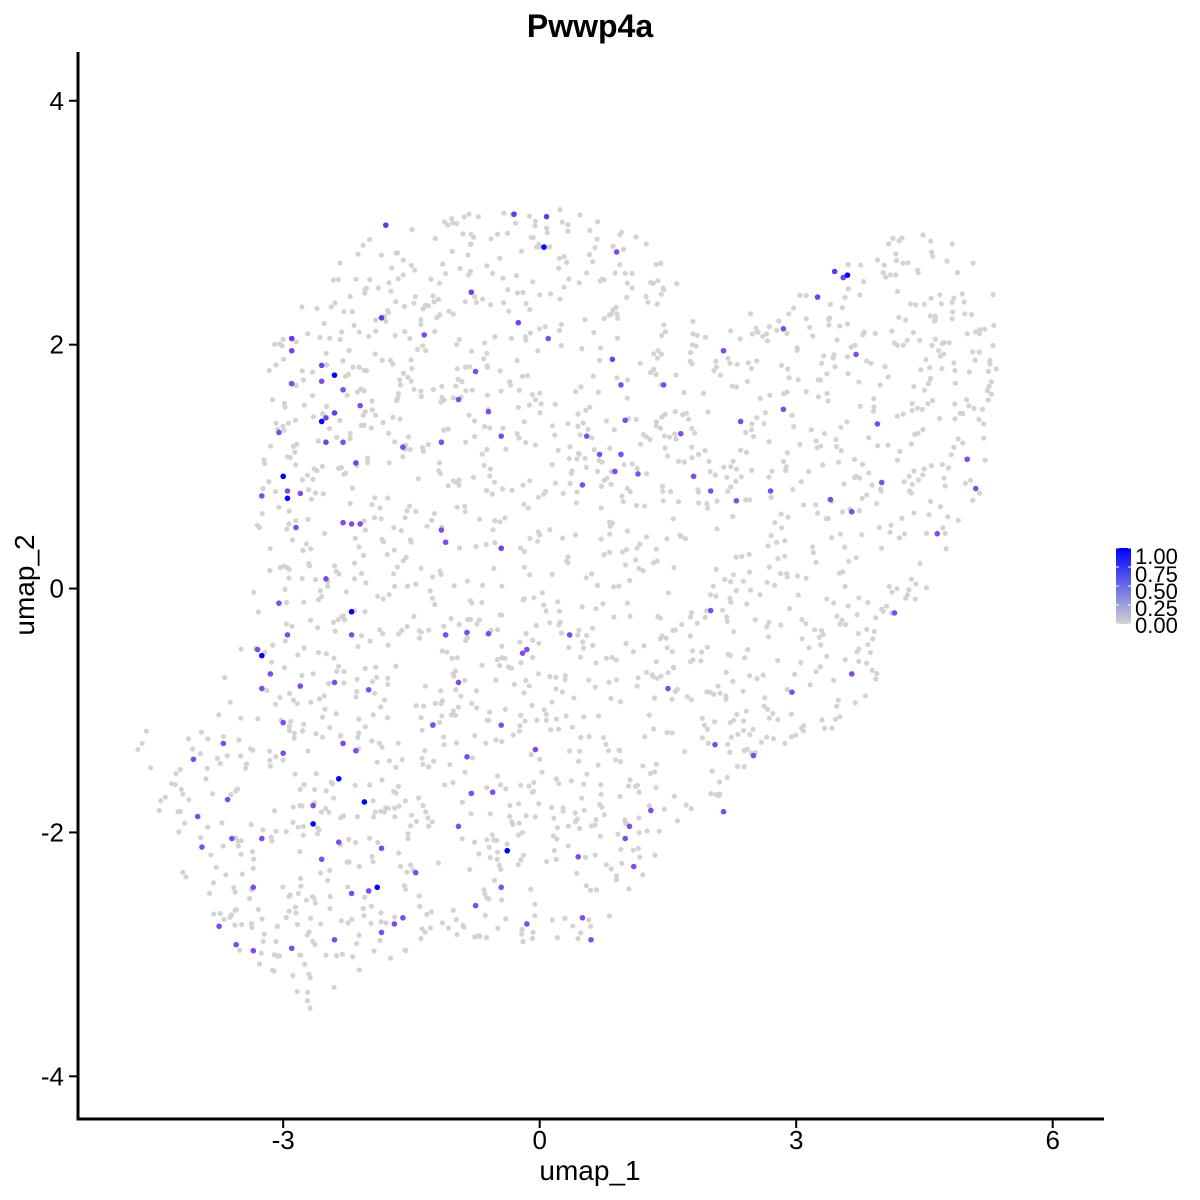 This screenshot has height=1200, width=1200. What do you see at coordinates (57, 345) in the screenshot?
I see `y-tick-label: 2` at bounding box center [57, 345].